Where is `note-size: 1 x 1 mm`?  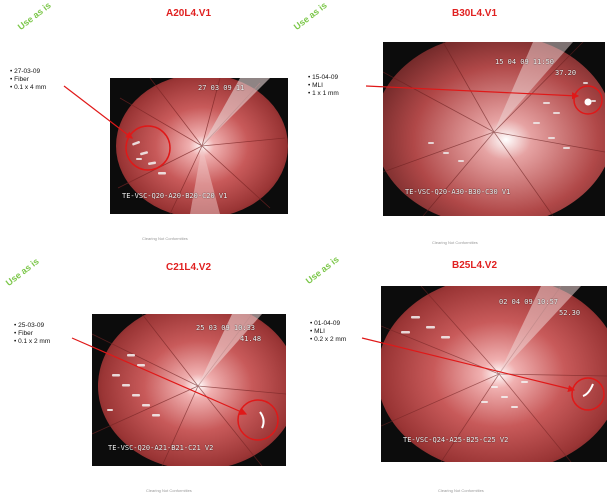 note-size: 1 x 1 mm is located at coordinates (323, 94).